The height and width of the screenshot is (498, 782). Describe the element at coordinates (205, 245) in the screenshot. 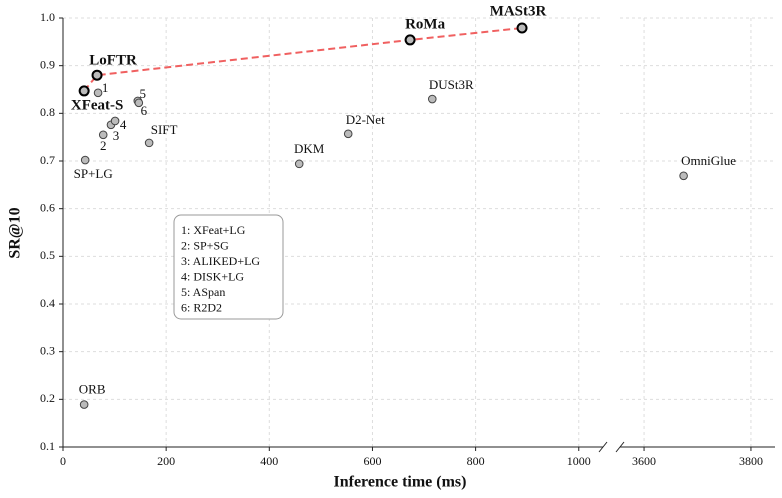

I see `legend-entry: 2: SP+SG` at that location.